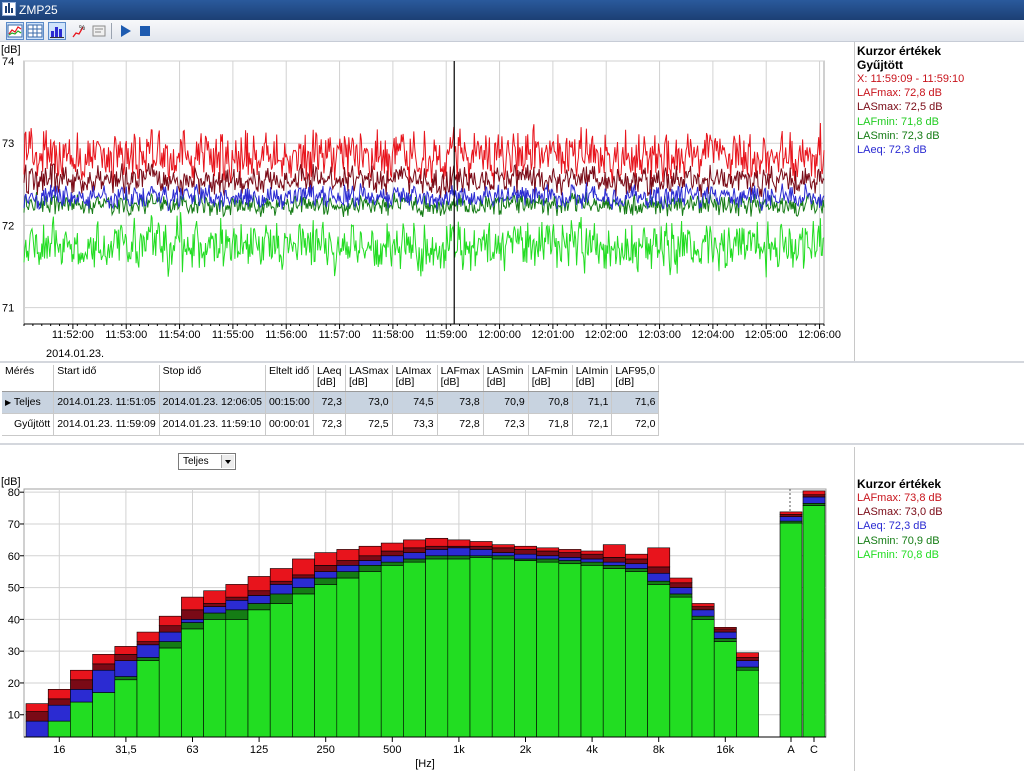  What do you see at coordinates (14, 620) in the screenshot?
I see `y-tick-label: 40` at bounding box center [14, 620].